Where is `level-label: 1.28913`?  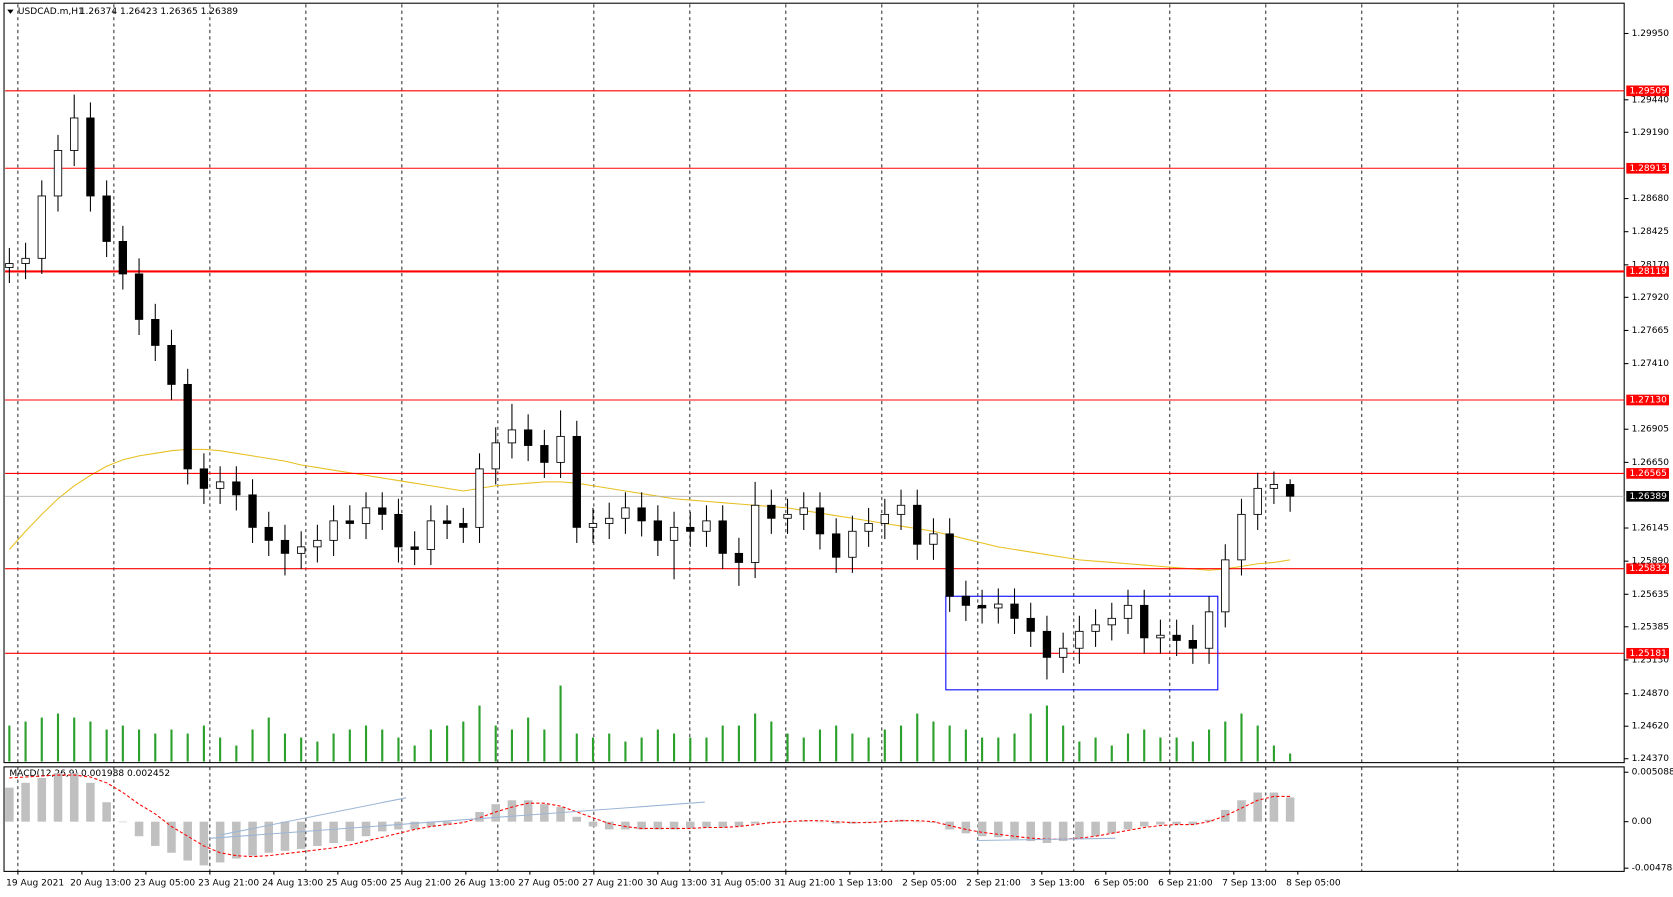
level-label: 1.28913 is located at coordinates (1649, 169).